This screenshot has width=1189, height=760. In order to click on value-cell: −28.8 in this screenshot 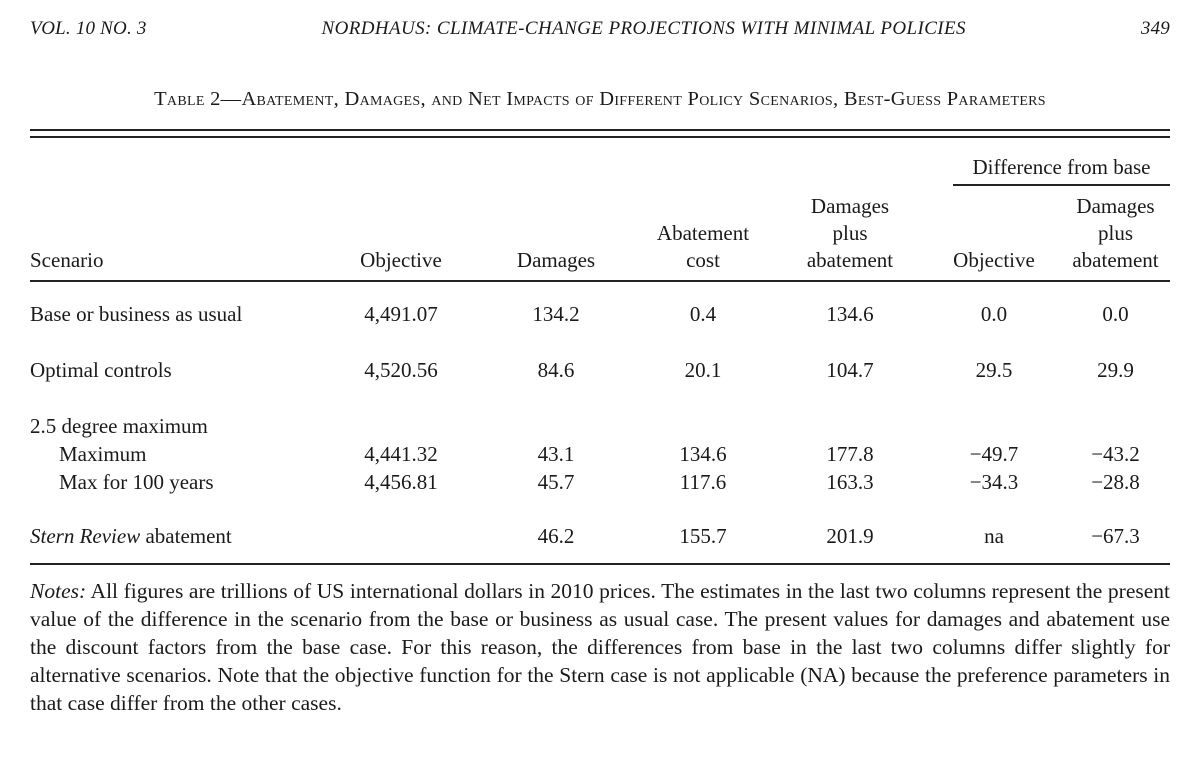, I will do `click(1115, 482)`.